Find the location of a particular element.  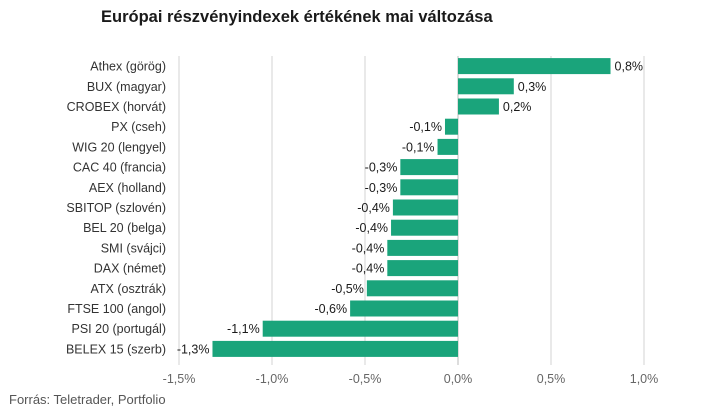

category-label: BUX (magyar) is located at coordinates (126, 87).